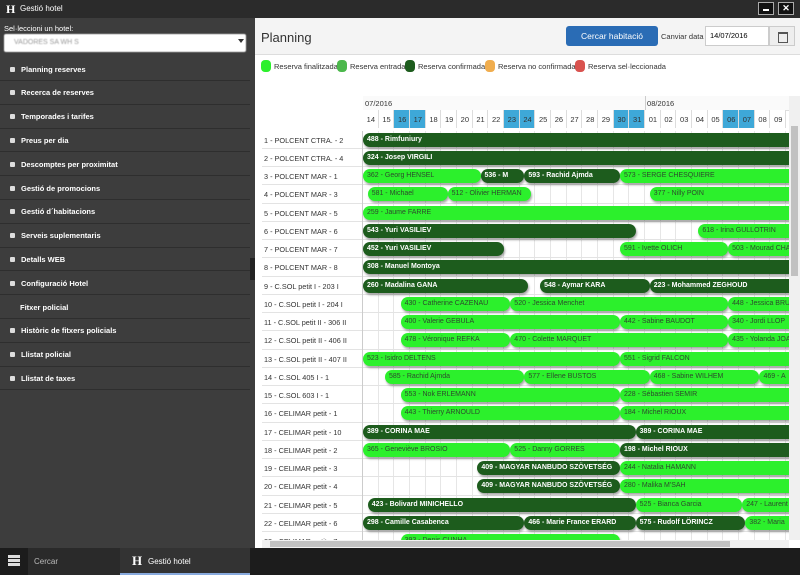 The height and width of the screenshot is (575, 800). What do you see at coordinates (758, 249) in the screenshot?
I see `booking-bar: 503 - Mourad CHAHIB` at bounding box center [758, 249].